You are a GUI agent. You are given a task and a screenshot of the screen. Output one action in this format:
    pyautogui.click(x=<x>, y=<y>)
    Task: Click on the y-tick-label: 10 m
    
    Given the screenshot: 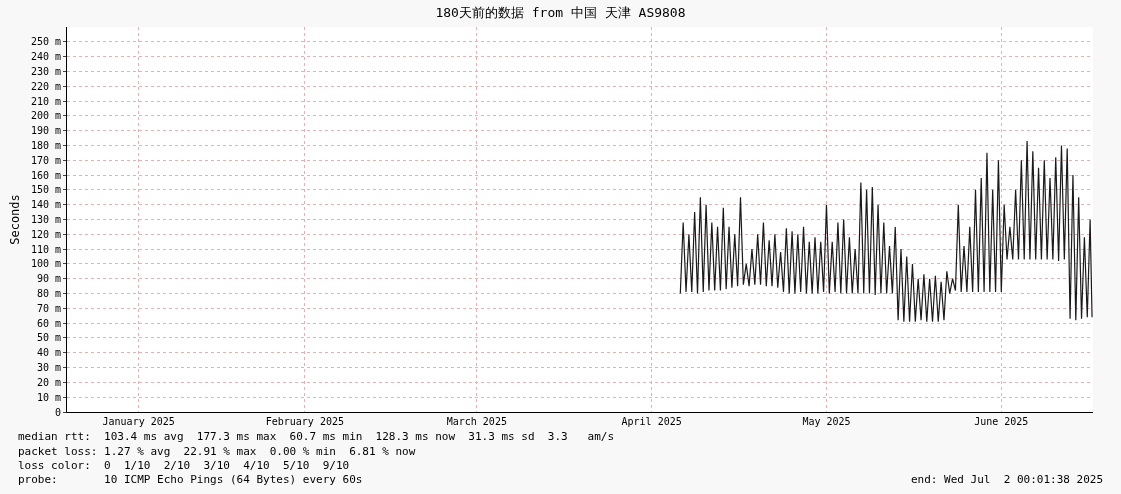 What is the action you would take?
    pyautogui.click(x=48, y=397)
    